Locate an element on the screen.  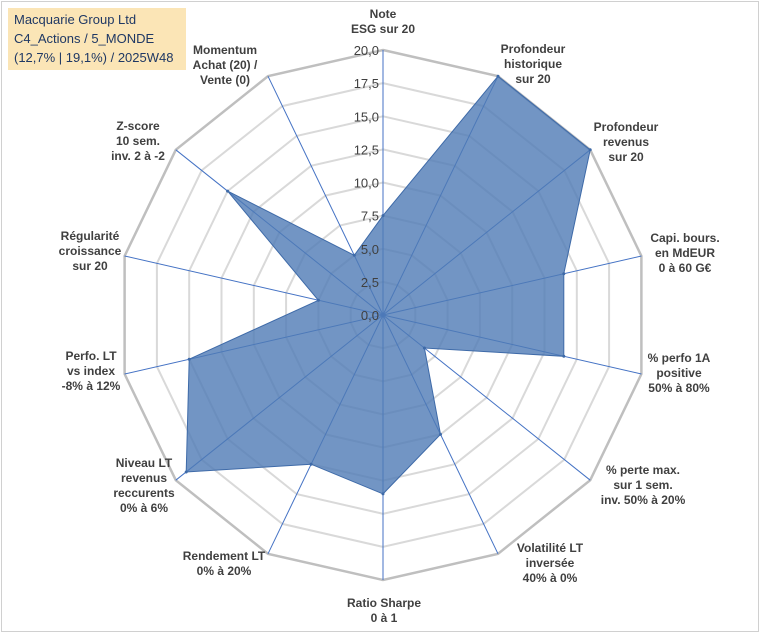
tick-label: 15,0 is located at coordinates (366, 116).